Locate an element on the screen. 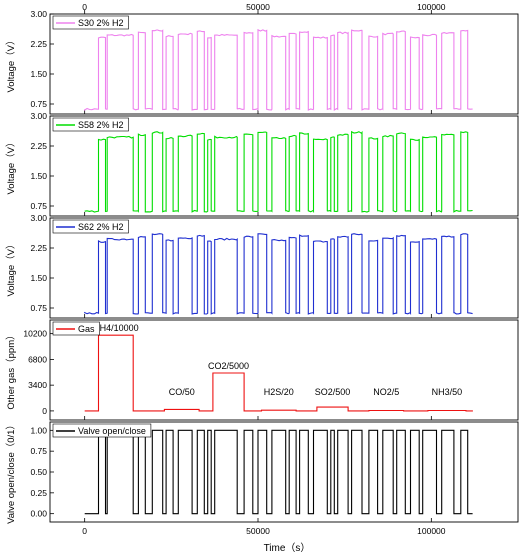 This screenshot has height=558, width=529. gas-annotation: CO2/5000 is located at coordinates (228, 366).